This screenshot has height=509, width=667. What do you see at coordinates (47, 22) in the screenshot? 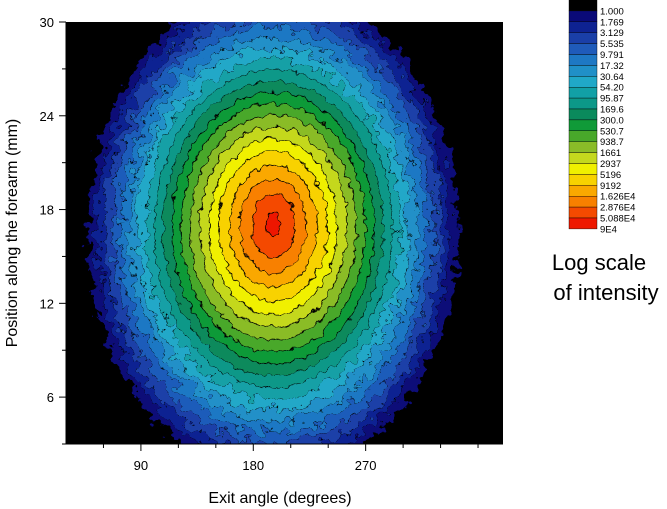
I see `y-tick-label: 30` at bounding box center [47, 22].